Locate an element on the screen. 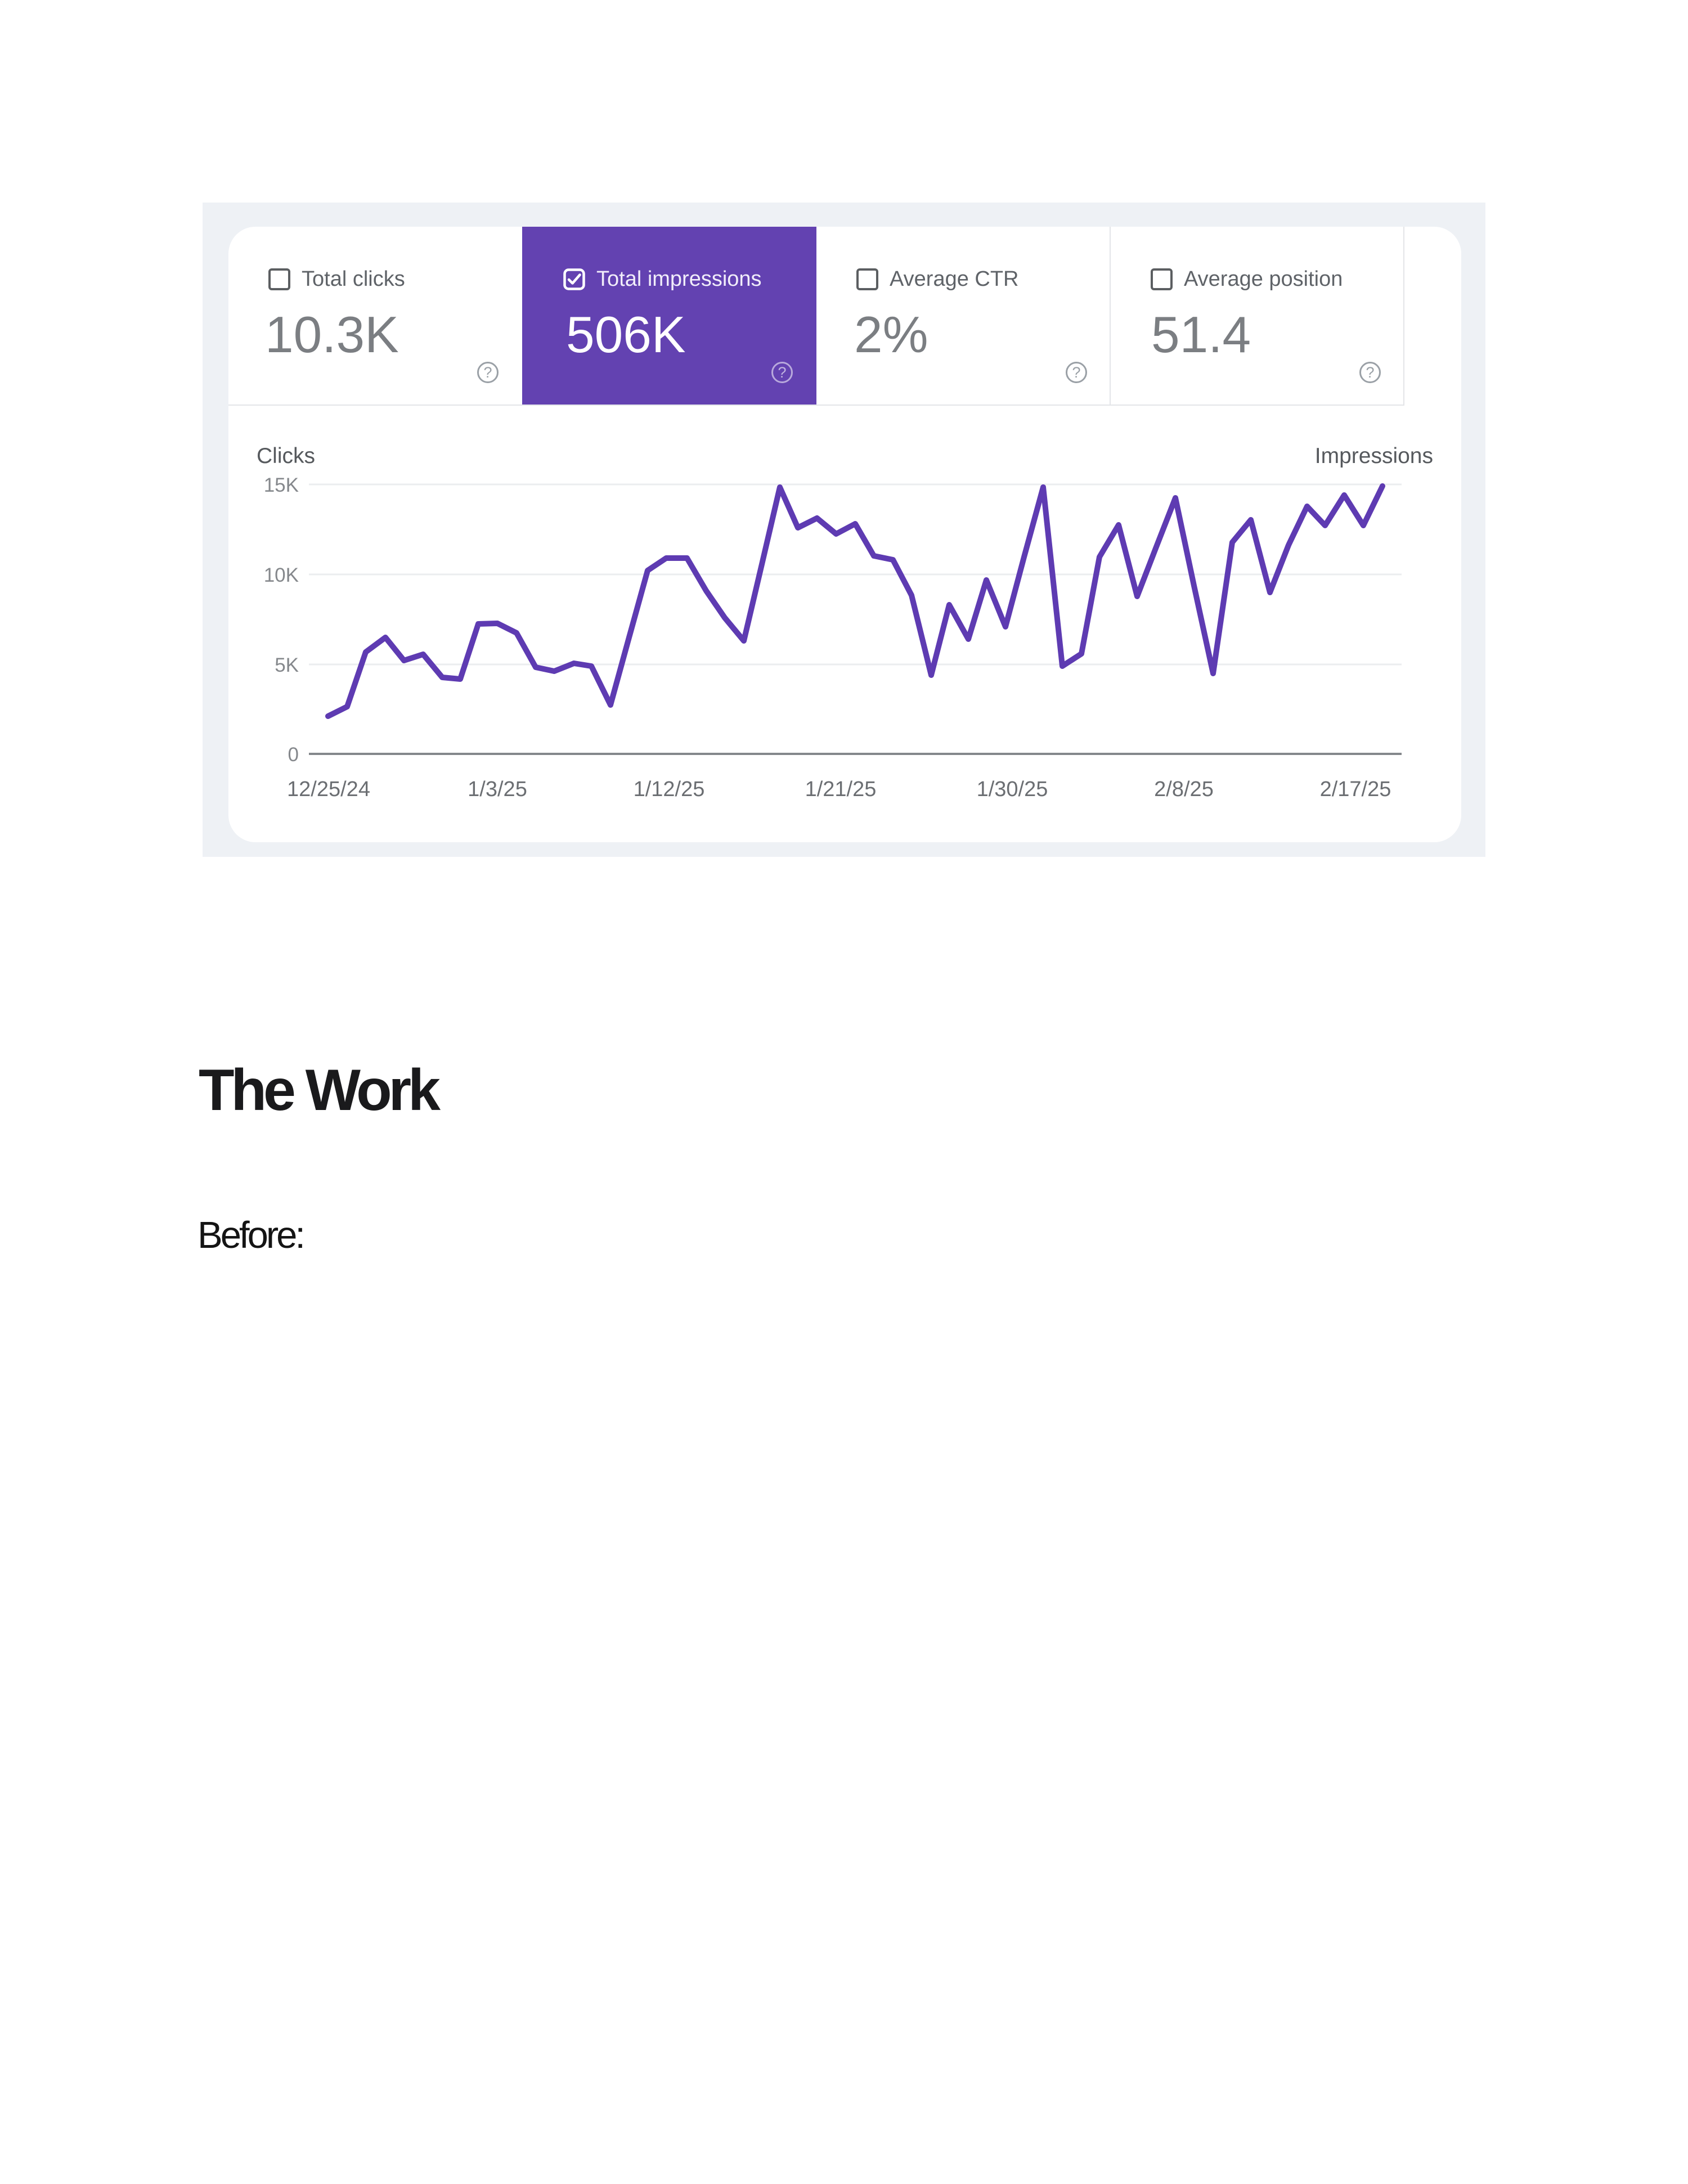 The width and height of the screenshot is (1688, 2184). svg-text: 10K is located at coordinates (281, 575).